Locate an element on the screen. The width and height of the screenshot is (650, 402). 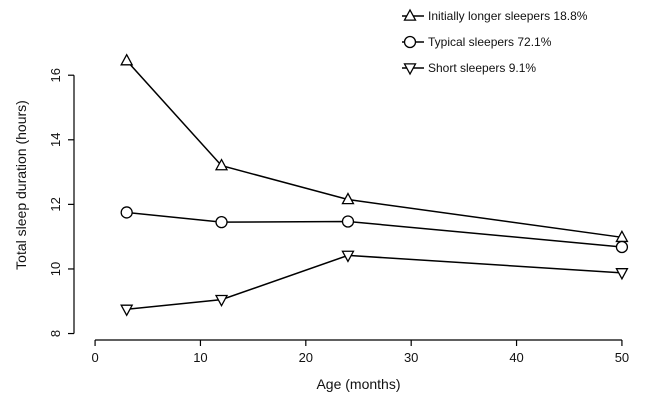
x-tick-label: 50 is located at coordinates (622, 357).